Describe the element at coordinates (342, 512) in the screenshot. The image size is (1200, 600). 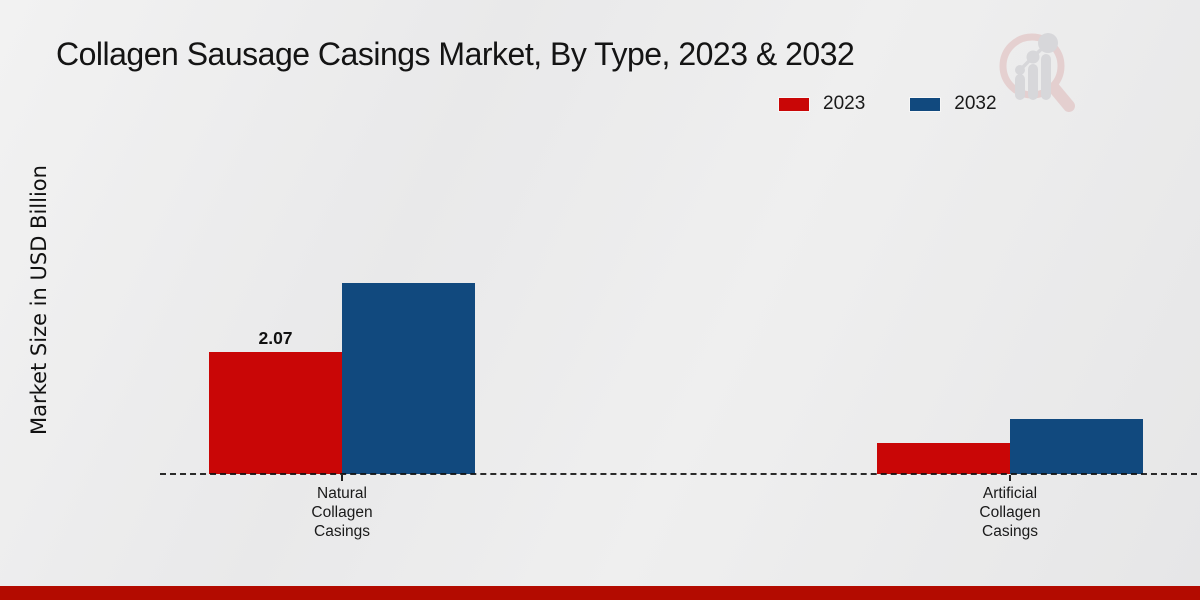
I see `category-label-natural-collagen-casings: Natural Collagen Casings` at that location.